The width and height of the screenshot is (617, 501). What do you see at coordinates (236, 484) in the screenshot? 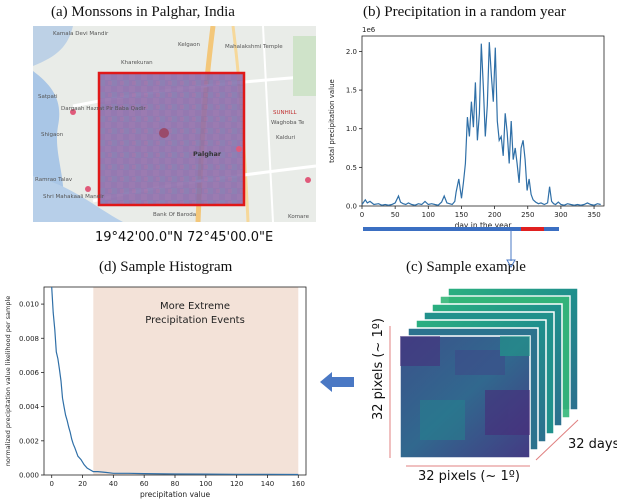
I see `x-tick-label: 120` at bounding box center [236, 484].